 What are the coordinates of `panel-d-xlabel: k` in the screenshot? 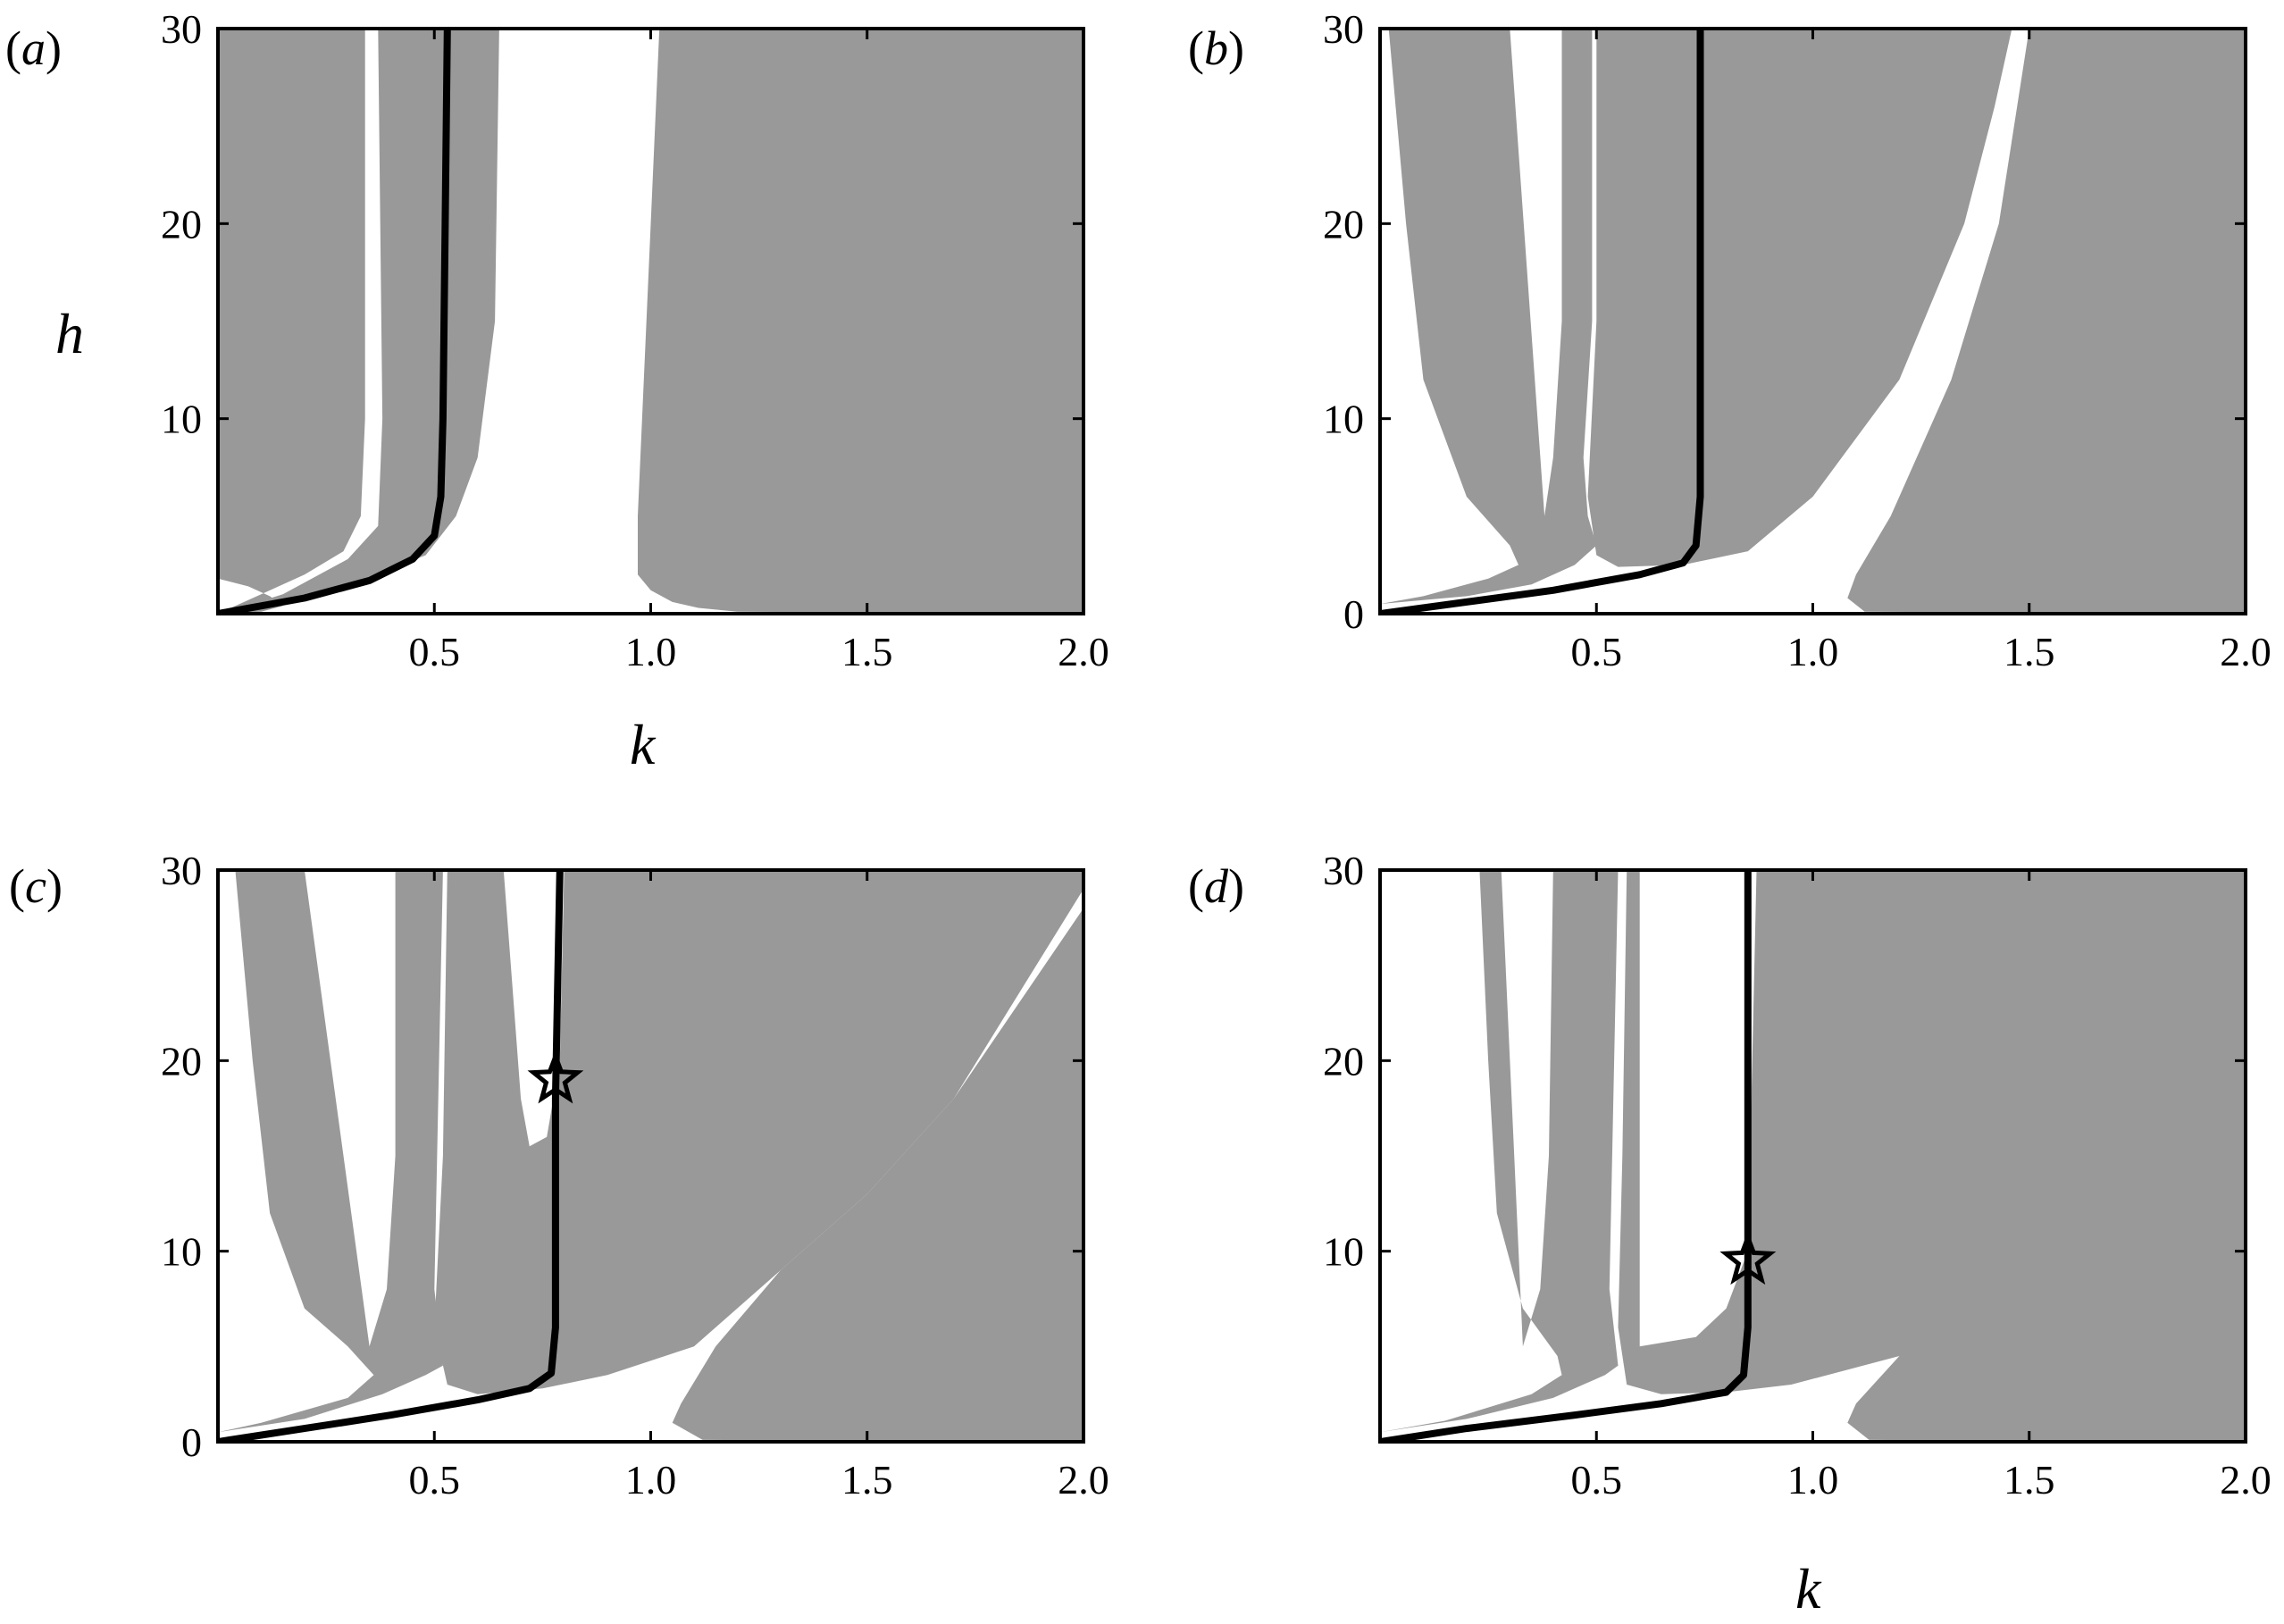 It's located at (1808, 1589).